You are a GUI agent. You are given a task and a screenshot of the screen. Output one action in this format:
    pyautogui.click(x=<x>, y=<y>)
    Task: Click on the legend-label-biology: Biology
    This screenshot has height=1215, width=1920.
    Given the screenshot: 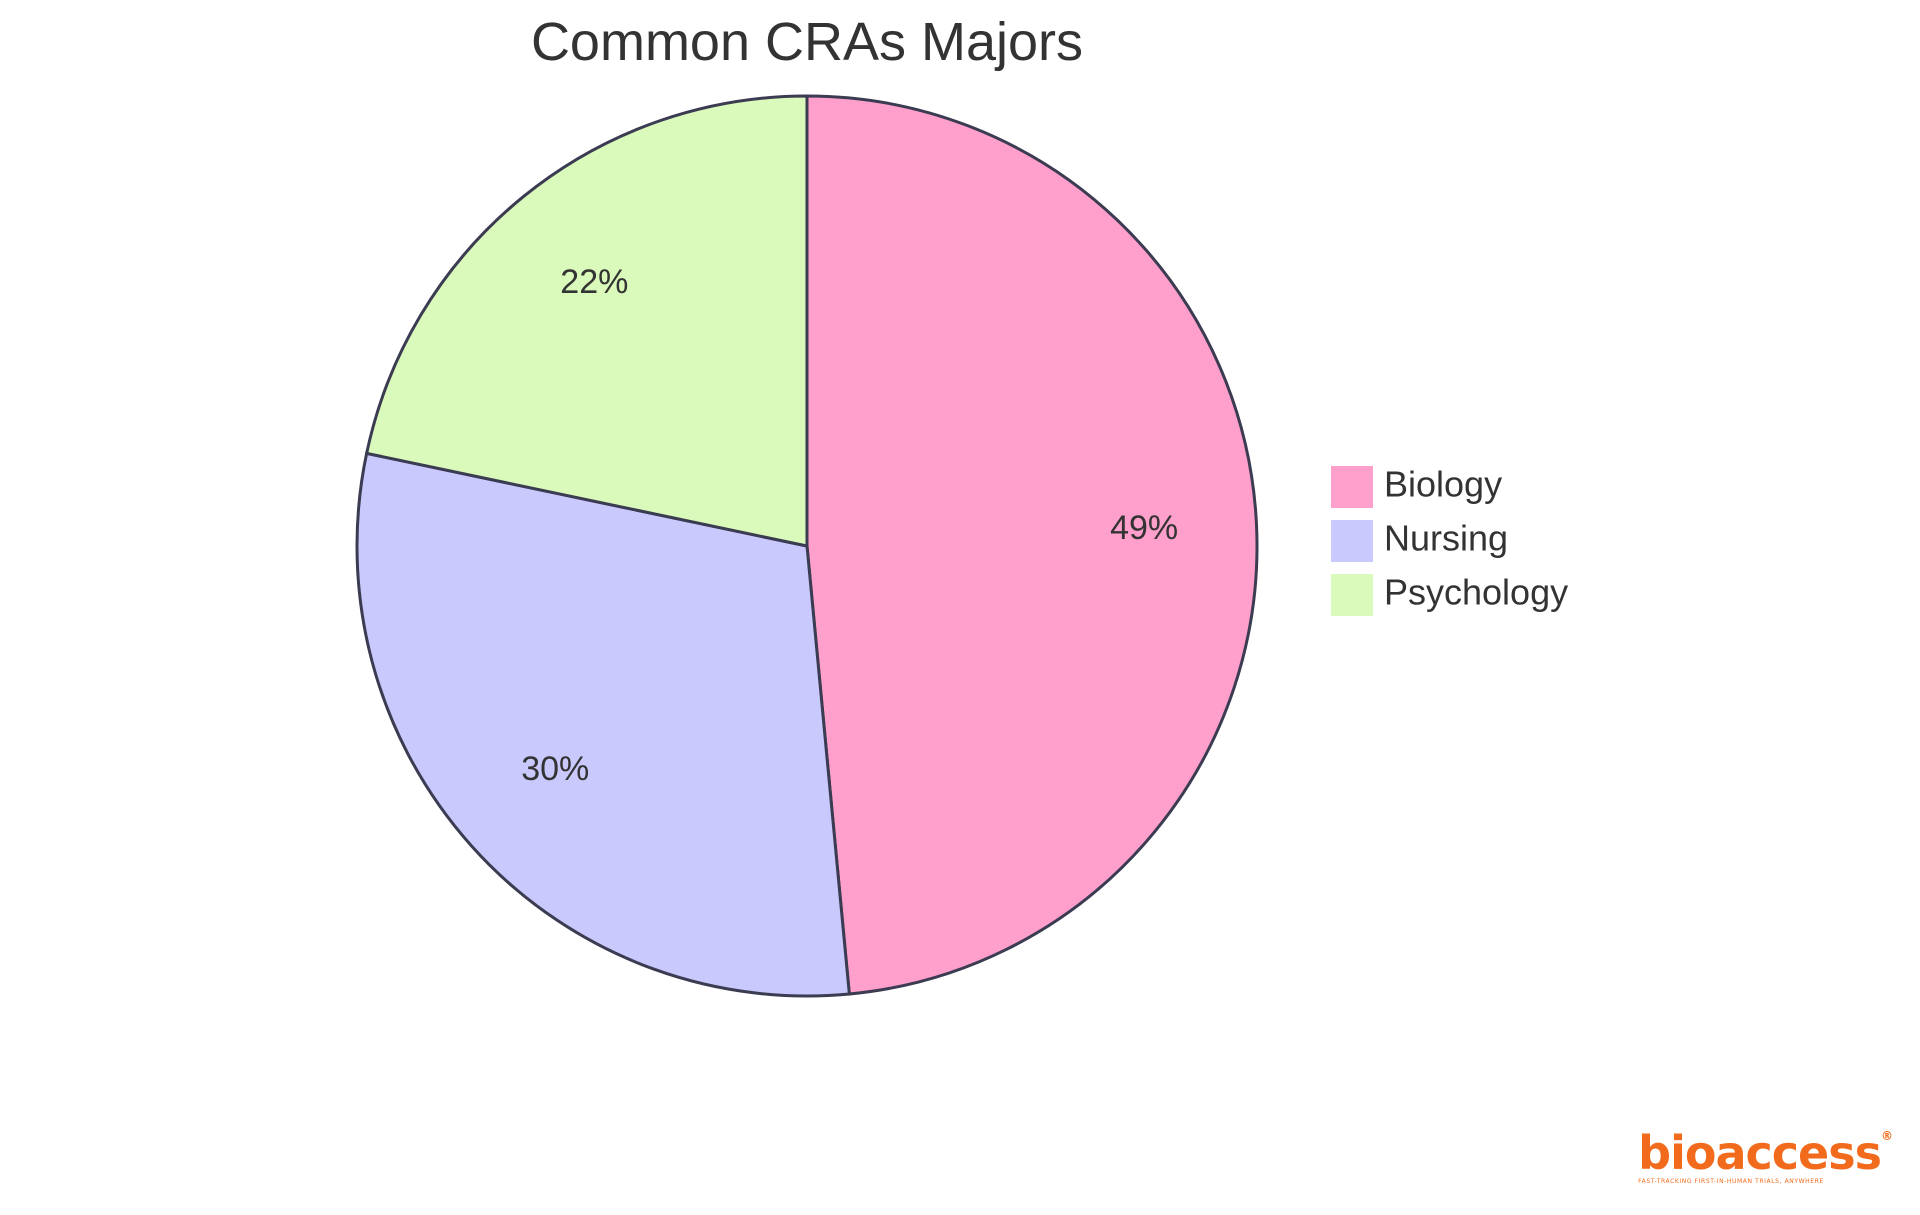 What is the action you would take?
    pyautogui.click(x=1443, y=484)
    